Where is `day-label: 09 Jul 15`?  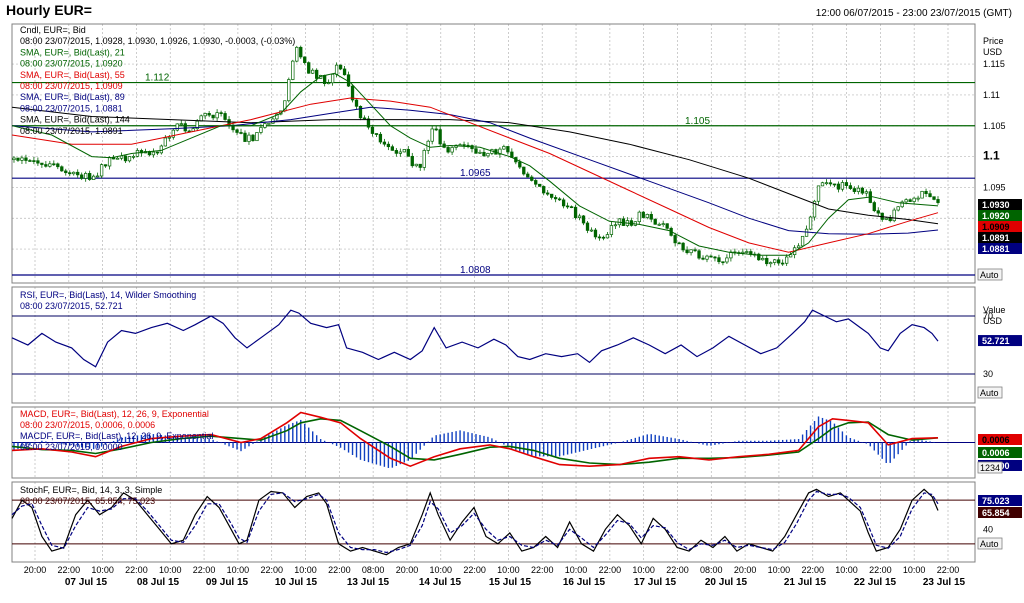 day-label: 09 Jul 15 is located at coordinates (227, 582).